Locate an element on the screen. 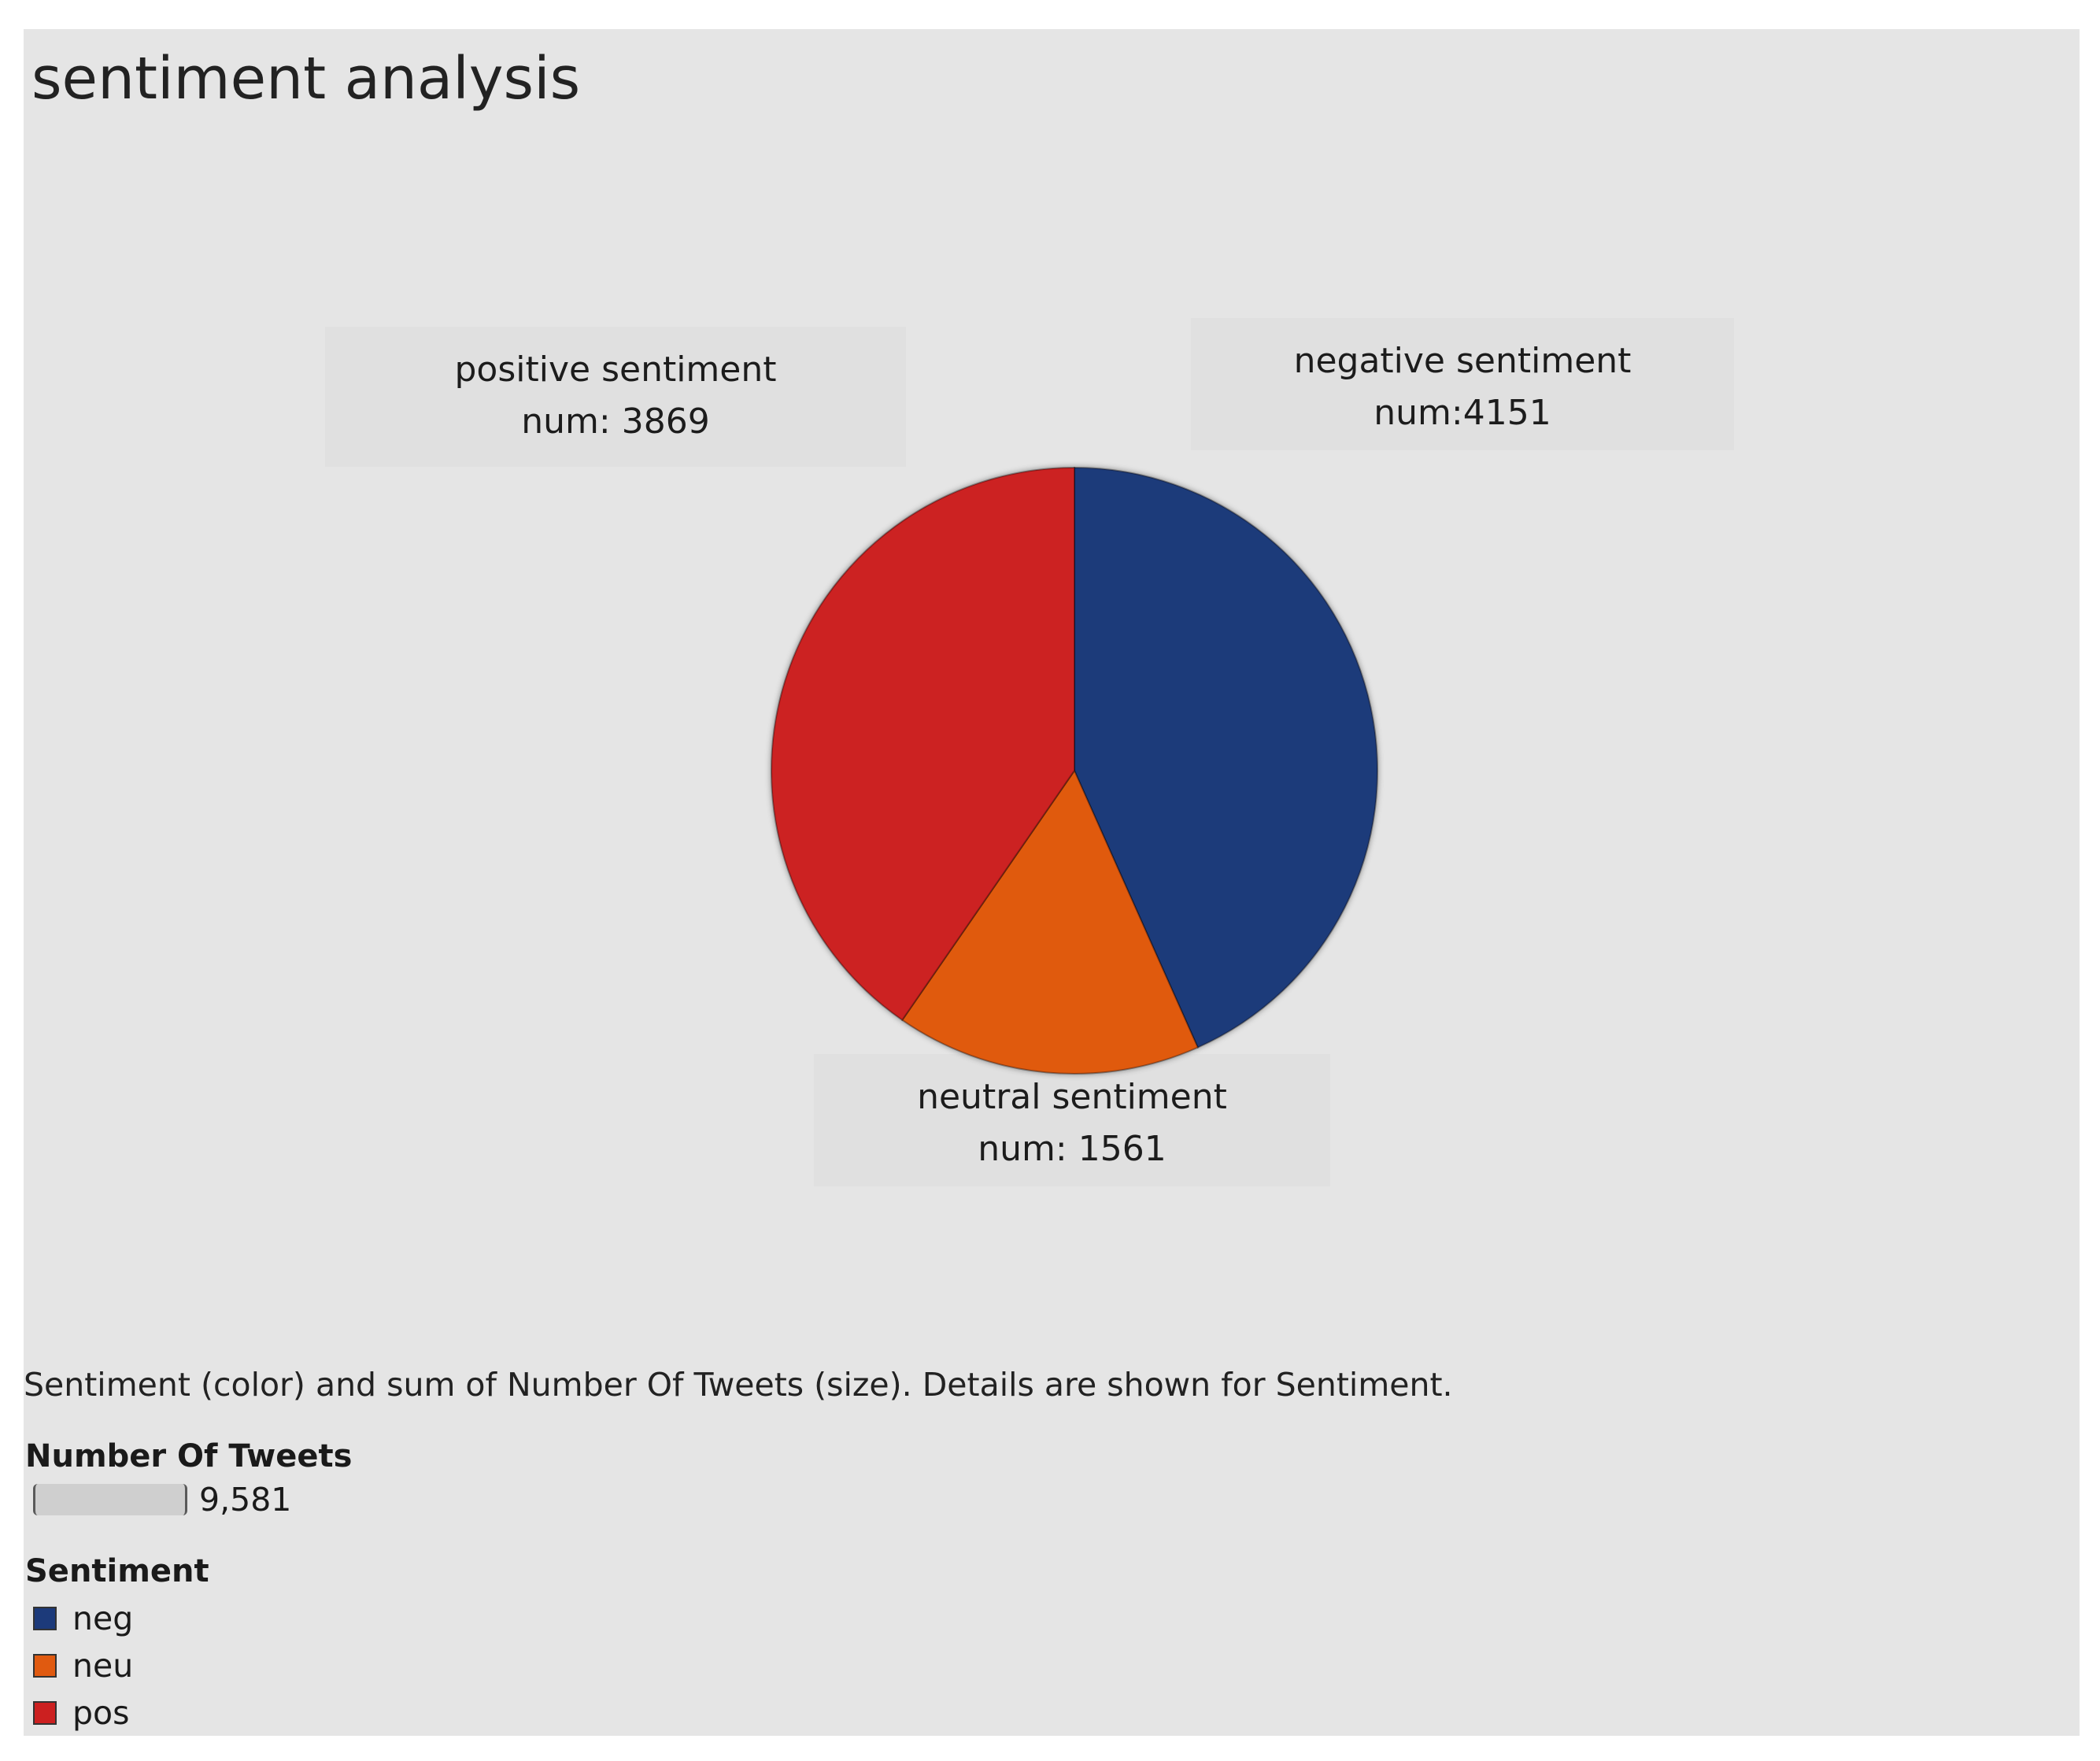 The image size is (2100, 1761). size-legend-bar is located at coordinates (110, 1500).